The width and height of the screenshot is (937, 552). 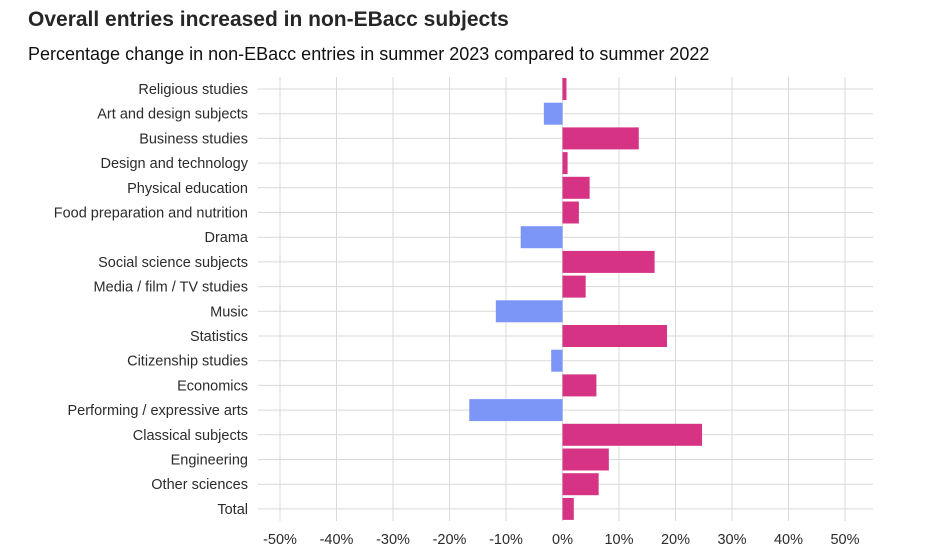 I want to click on x-tick-label: -20%, so click(x=450, y=540).